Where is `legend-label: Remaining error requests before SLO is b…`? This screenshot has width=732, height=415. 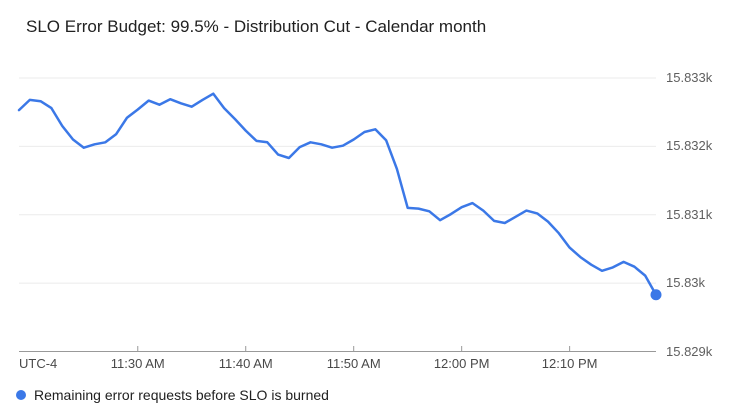 legend-label: Remaining error requests before SLO is b… is located at coordinates (181, 395).